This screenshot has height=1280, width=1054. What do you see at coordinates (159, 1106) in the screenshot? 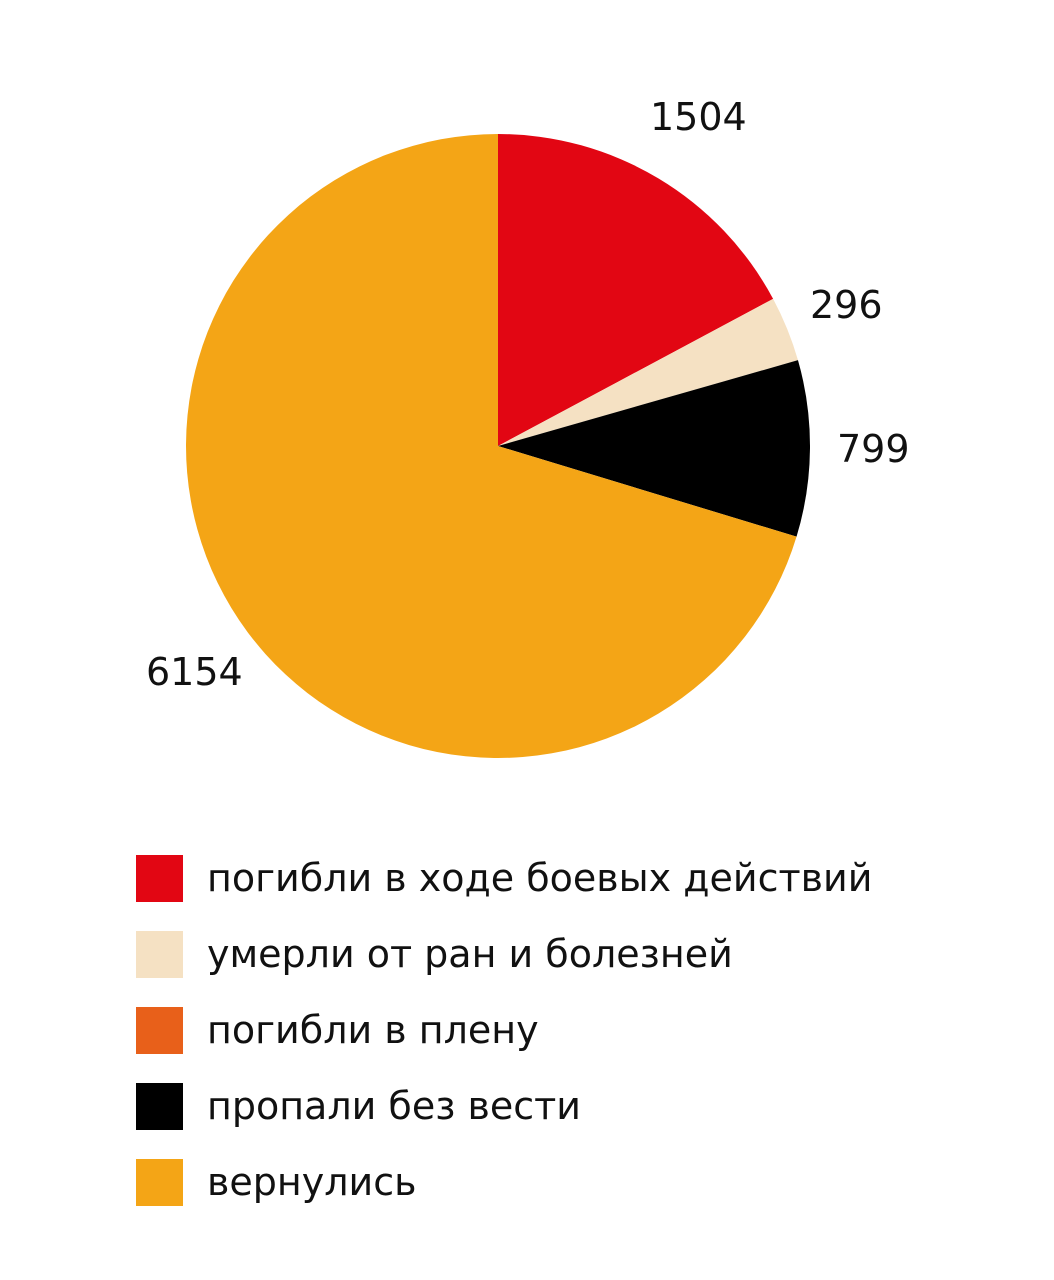
I see `legend-swatch-black` at bounding box center [159, 1106].